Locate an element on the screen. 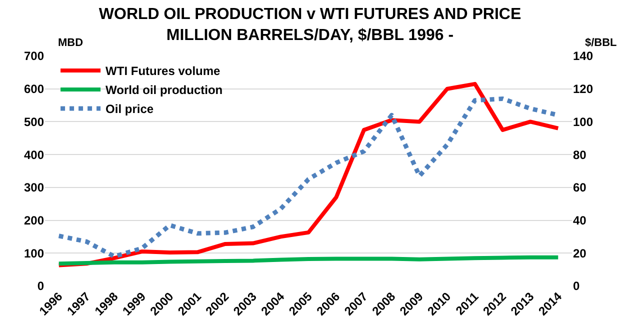  y-tick-label: 100 is located at coordinates (34, 253).